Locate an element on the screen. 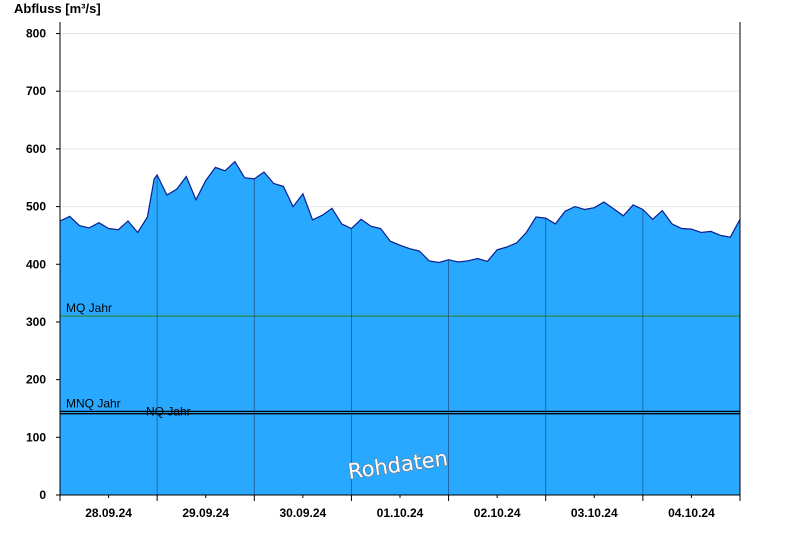 This screenshot has width=800, height=550. reference-label: NQ Jahr is located at coordinates (168, 412).